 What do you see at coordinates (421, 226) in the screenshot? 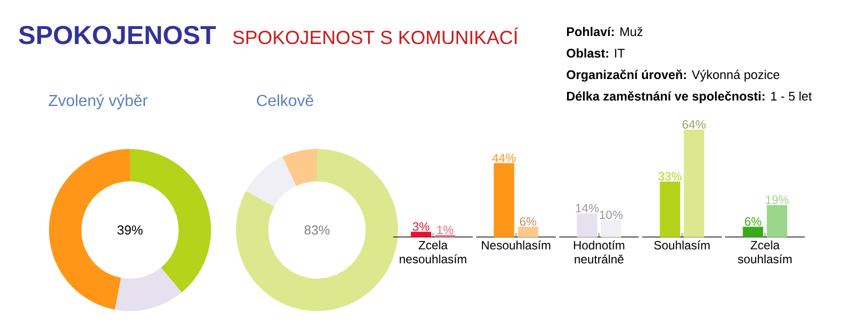
I see `data-label: 3%` at bounding box center [421, 226].